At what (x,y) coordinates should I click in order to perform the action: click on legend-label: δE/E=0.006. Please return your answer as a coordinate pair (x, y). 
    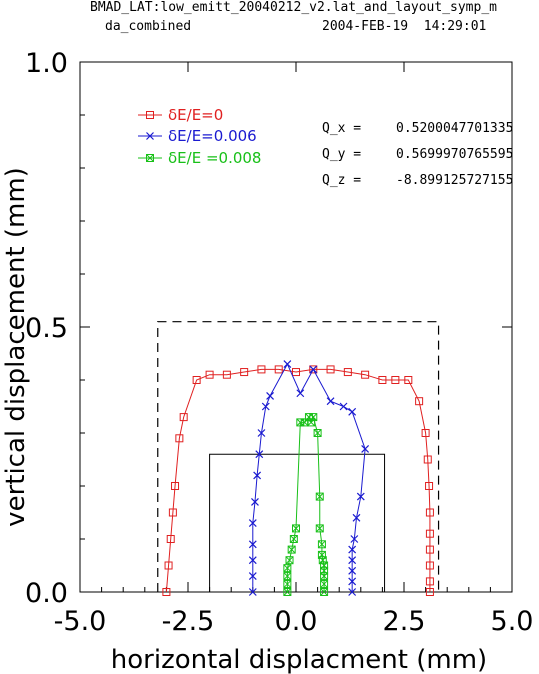
    Looking at the image, I should click on (212, 136).